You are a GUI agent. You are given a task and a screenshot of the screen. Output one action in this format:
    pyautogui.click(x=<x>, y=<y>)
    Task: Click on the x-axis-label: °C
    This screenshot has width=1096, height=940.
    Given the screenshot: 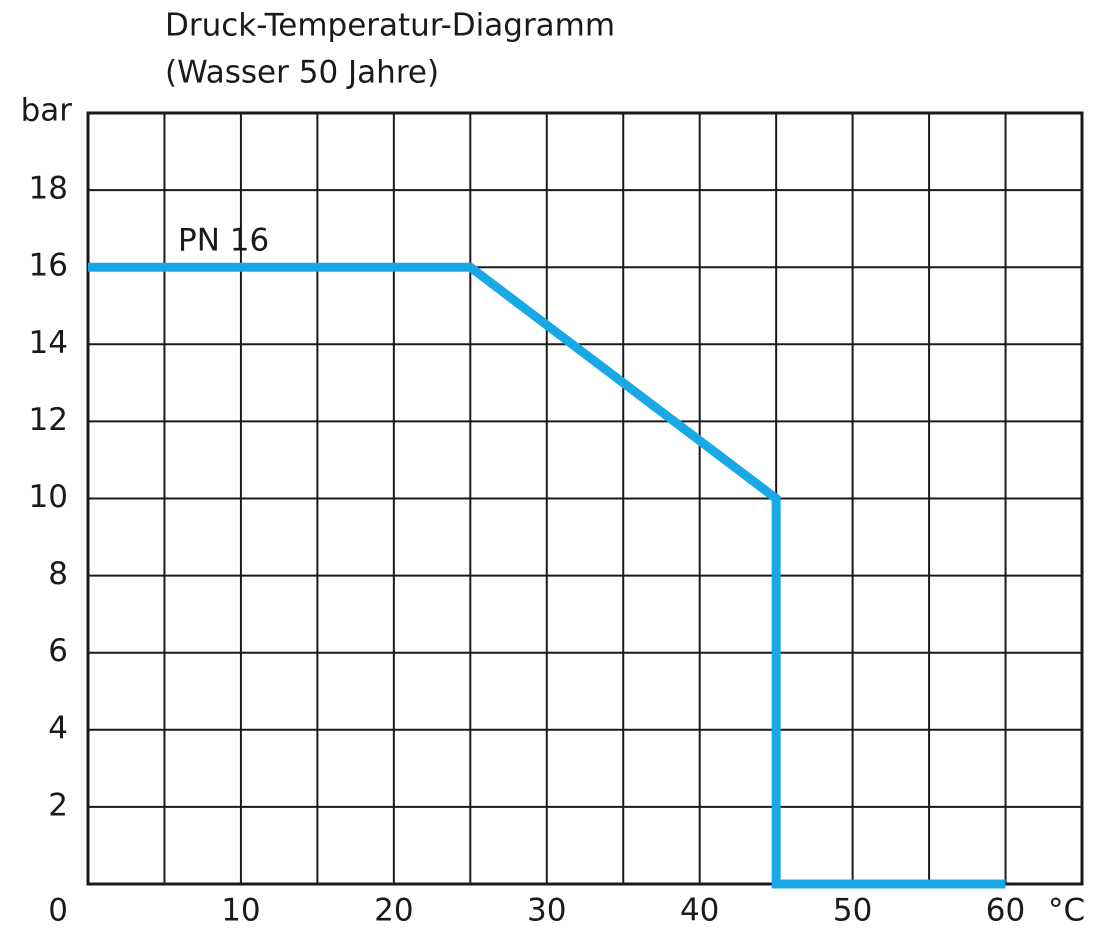 What is the action you would take?
    pyautogui.click(x=1066, y=911)
    